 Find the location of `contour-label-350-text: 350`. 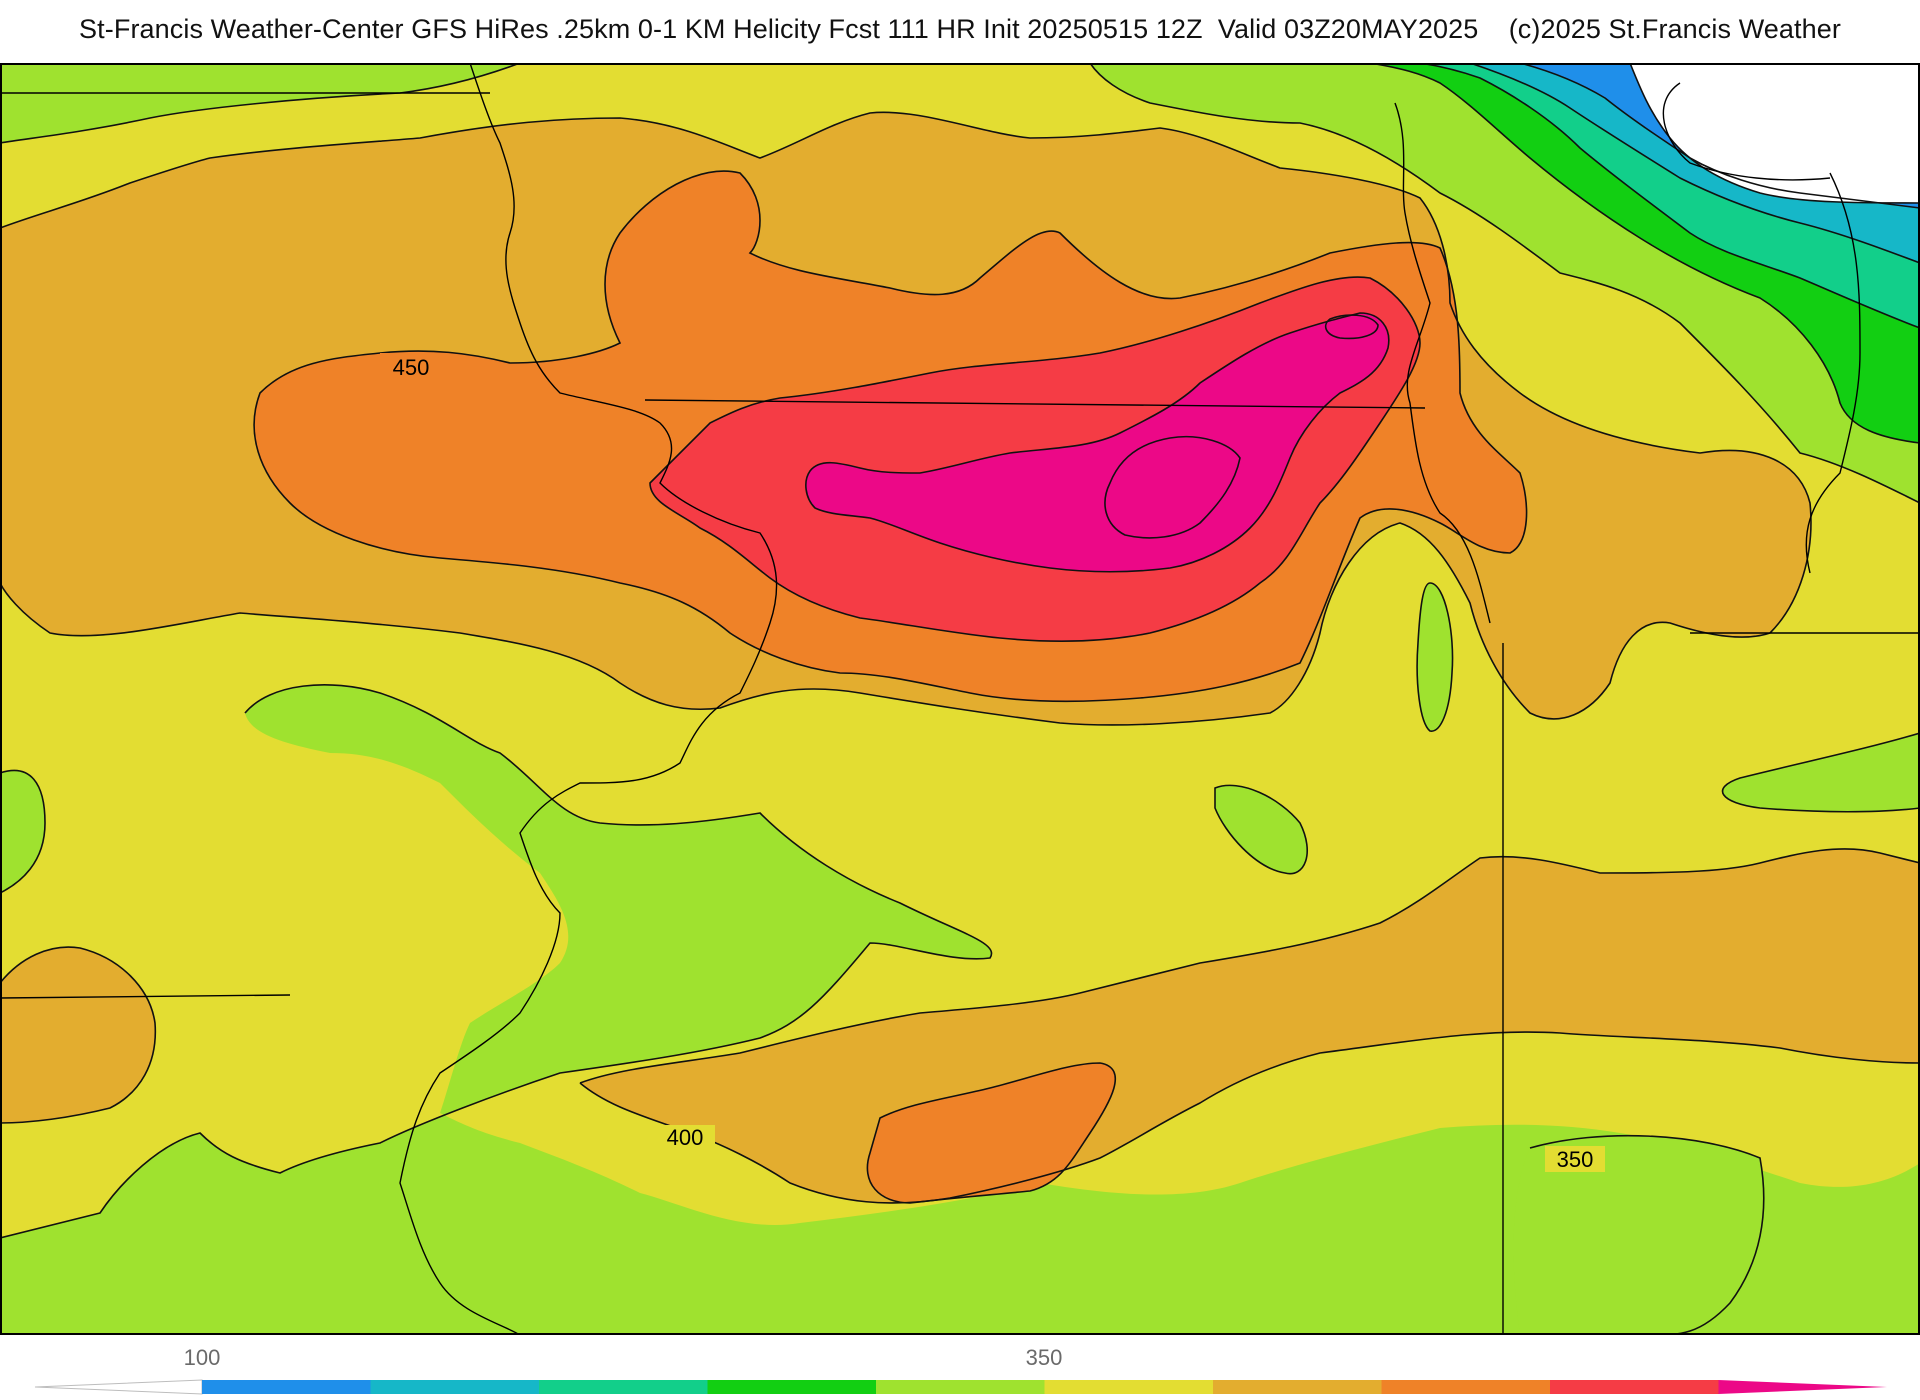

contour-label-350-text: 350 is located at coordinates (1575, 1159).